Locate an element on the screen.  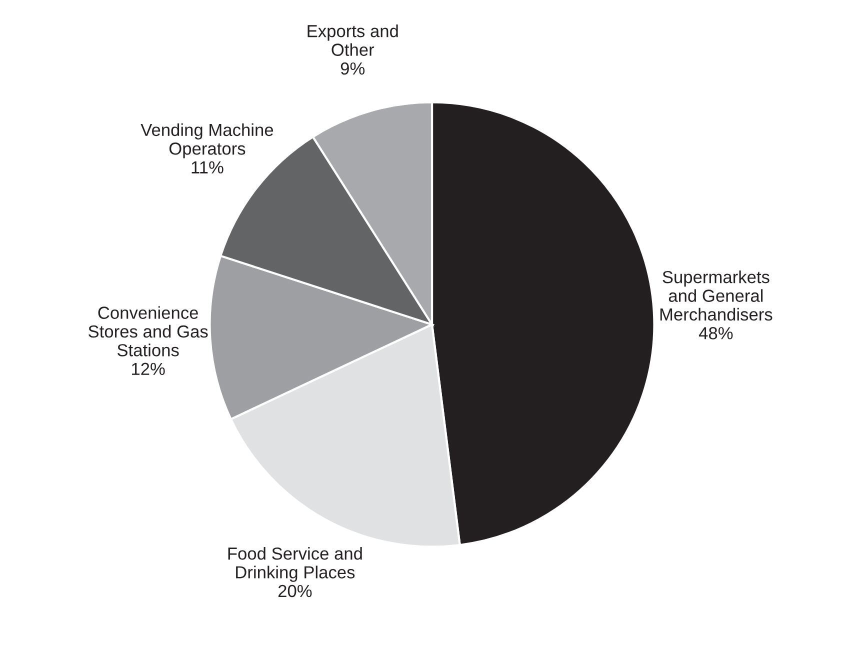
data-label: 20% is located at coordinates (295, 591).